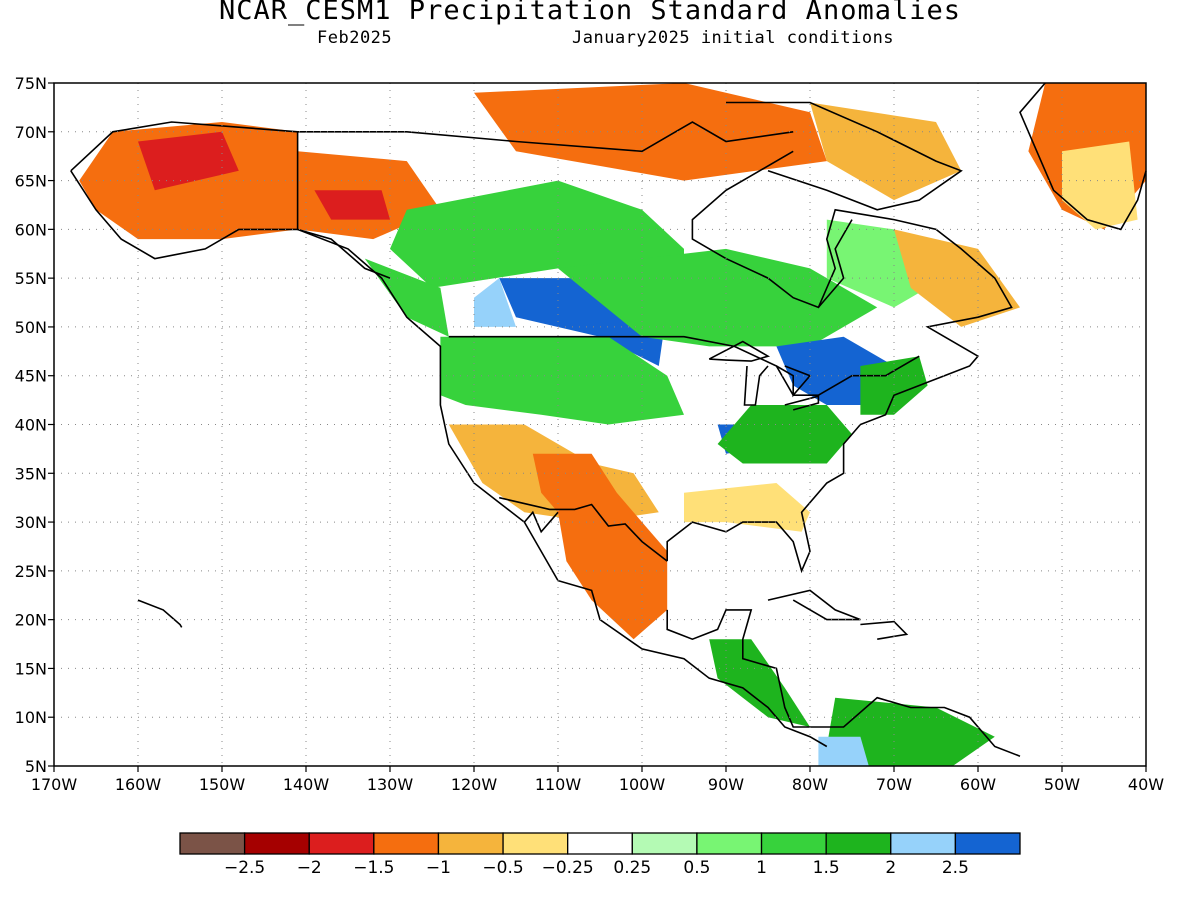 The width and height of the screenshot is (1200, 900). I want to click on lon-tick-label: 130W, so click(390, 784).